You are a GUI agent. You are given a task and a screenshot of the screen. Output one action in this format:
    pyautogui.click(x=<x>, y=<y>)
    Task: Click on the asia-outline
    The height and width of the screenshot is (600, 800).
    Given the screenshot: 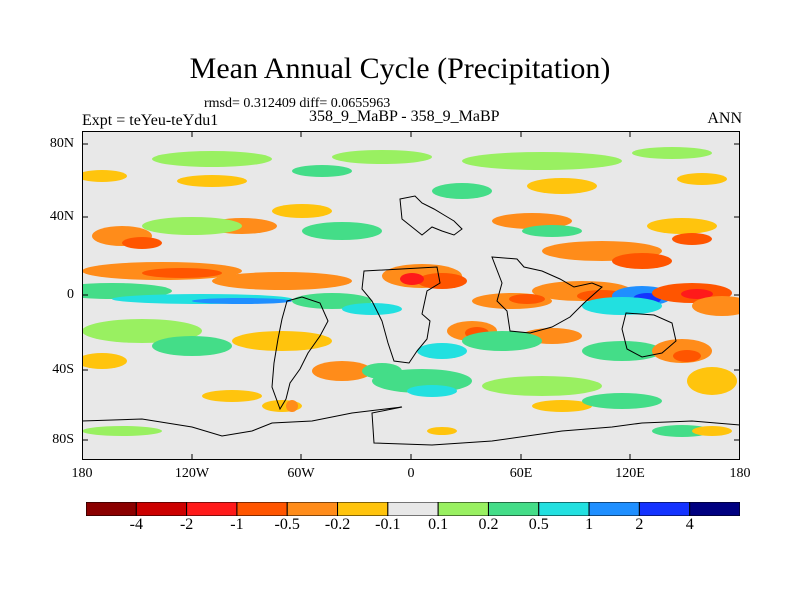 What is the action you would take?
    pyautogui.click(x=547, y=295)
    